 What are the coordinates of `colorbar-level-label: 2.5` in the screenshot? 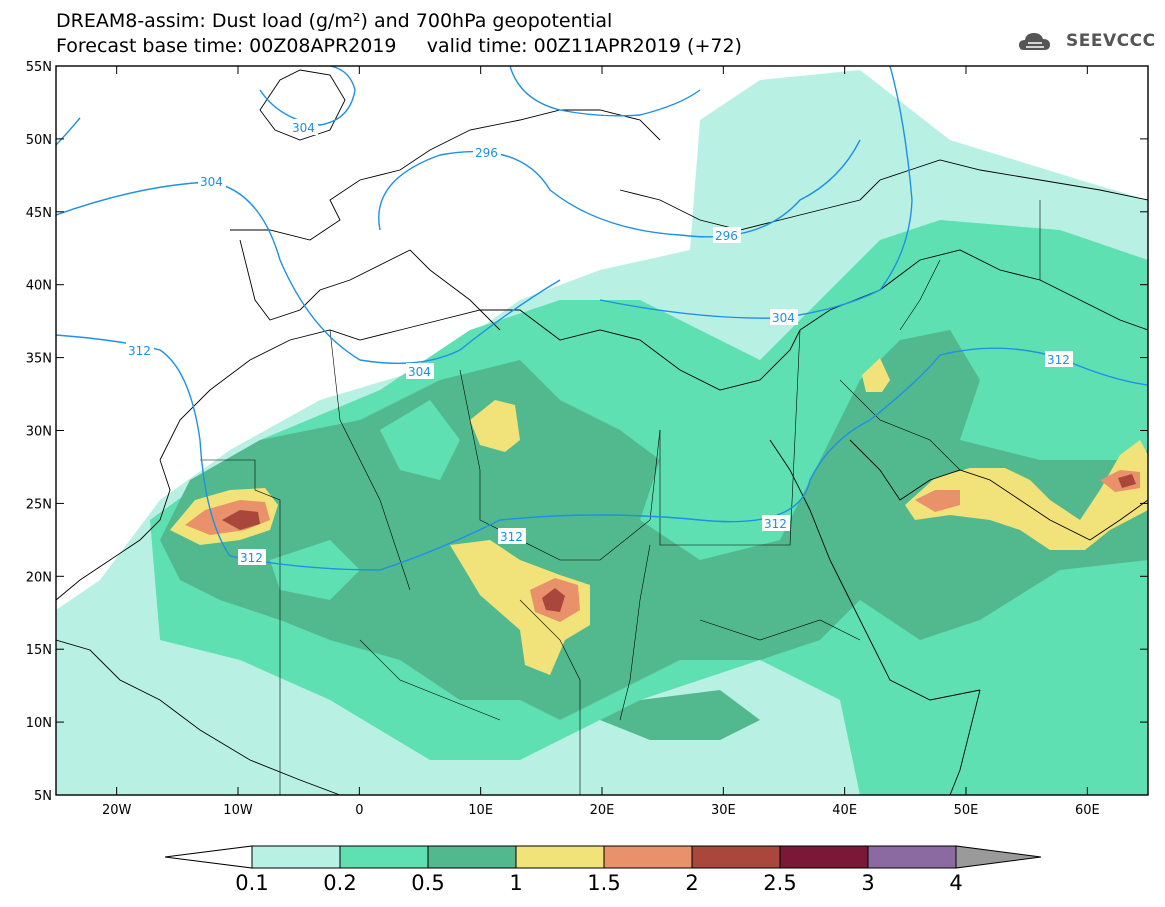 It's located at (779, 883).